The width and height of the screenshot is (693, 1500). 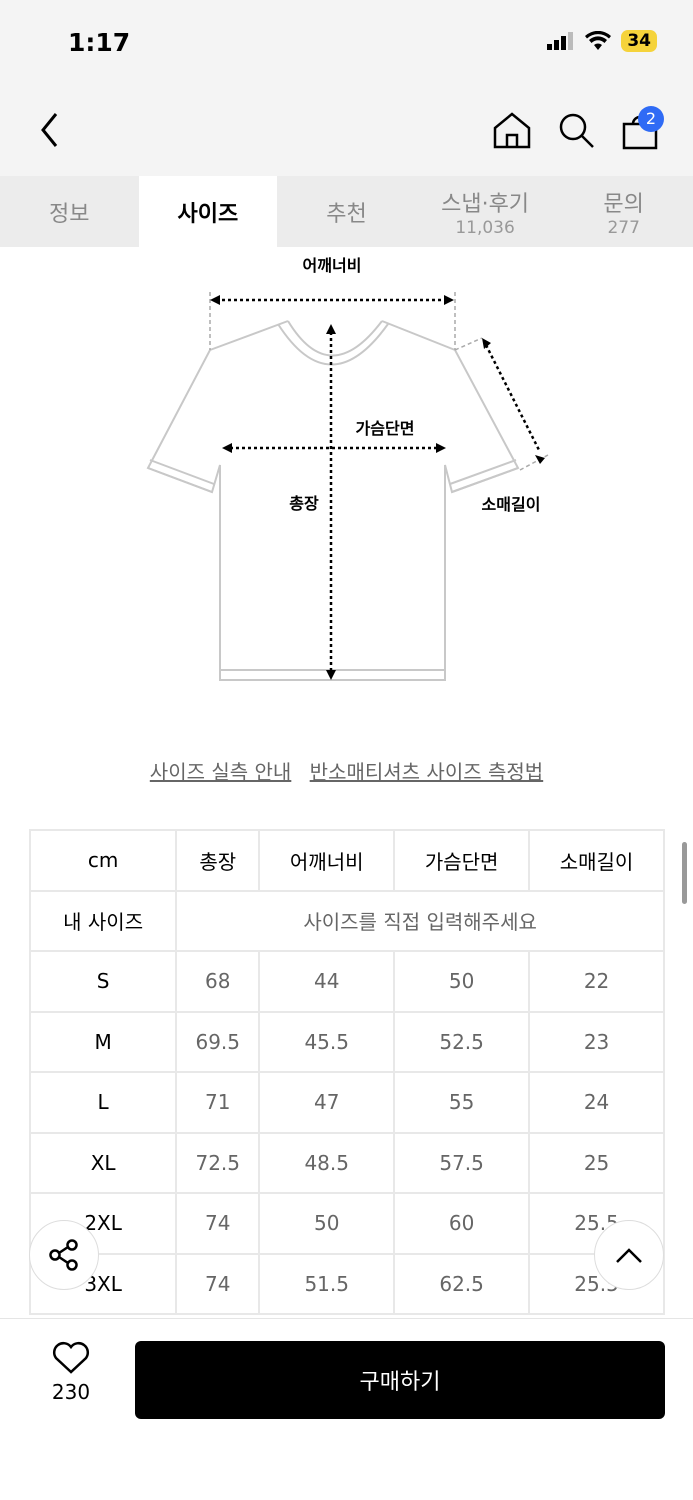 I want to click on home-icon, so click(x=512, y=130).